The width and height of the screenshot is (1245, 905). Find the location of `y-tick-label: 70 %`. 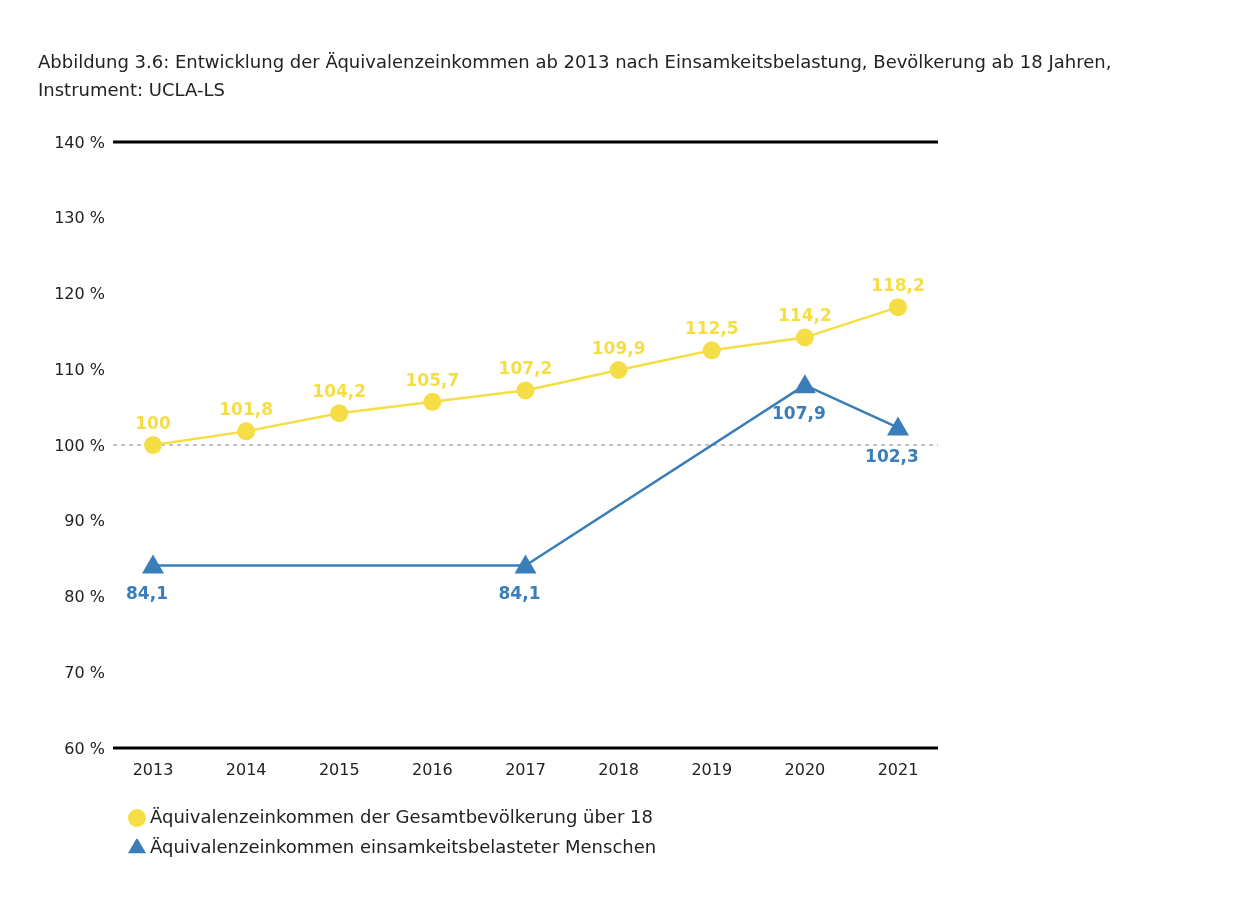

y-tick-label: 70 % is located at coordinates (84, 672).